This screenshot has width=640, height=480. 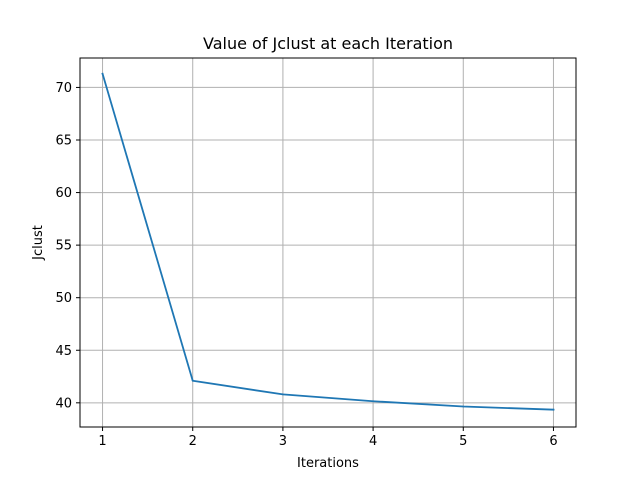 I want to click on x-tick-label: 6, so click(x=553, y=441).